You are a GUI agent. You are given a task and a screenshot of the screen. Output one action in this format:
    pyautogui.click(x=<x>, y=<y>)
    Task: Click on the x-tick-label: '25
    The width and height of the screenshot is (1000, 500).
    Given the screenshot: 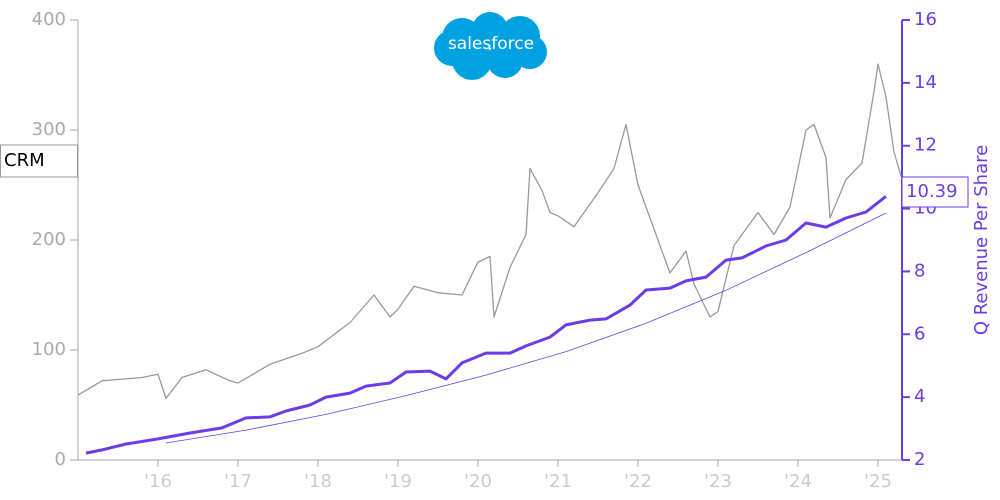 What is the action you would take?
    pyautogui.click(x=878, y=481)
    